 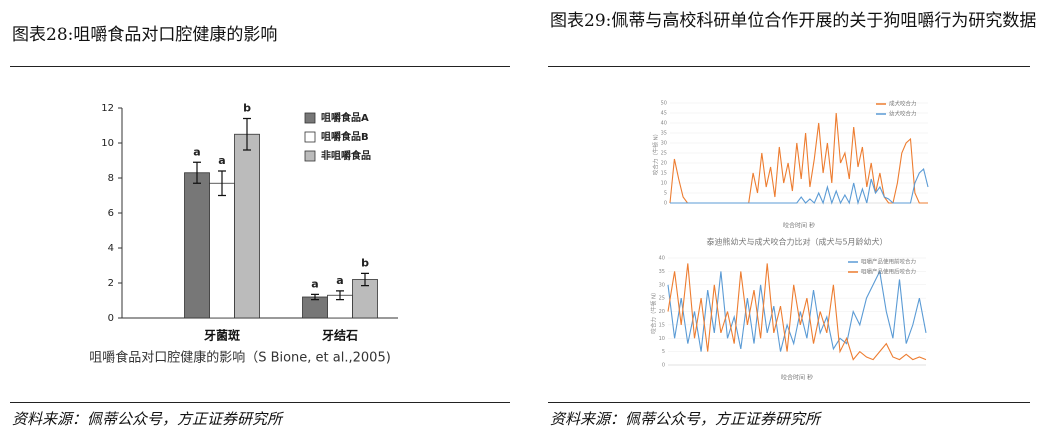 What do you see at coordinates (664, 104) in the screenshot?
I see `y-tick-label: 50` at bounding box center [664, 104].